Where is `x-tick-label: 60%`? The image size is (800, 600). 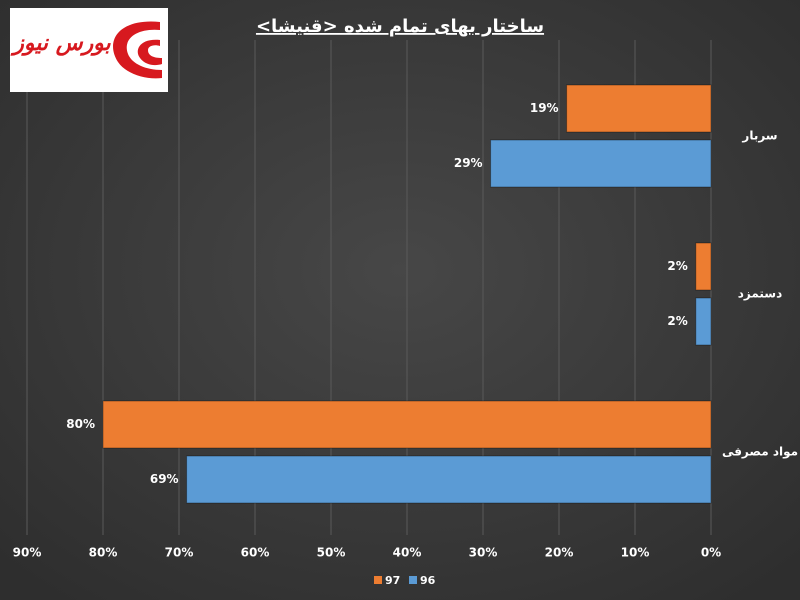
x-tick-label: 60% is located at coordinates (255, 553).